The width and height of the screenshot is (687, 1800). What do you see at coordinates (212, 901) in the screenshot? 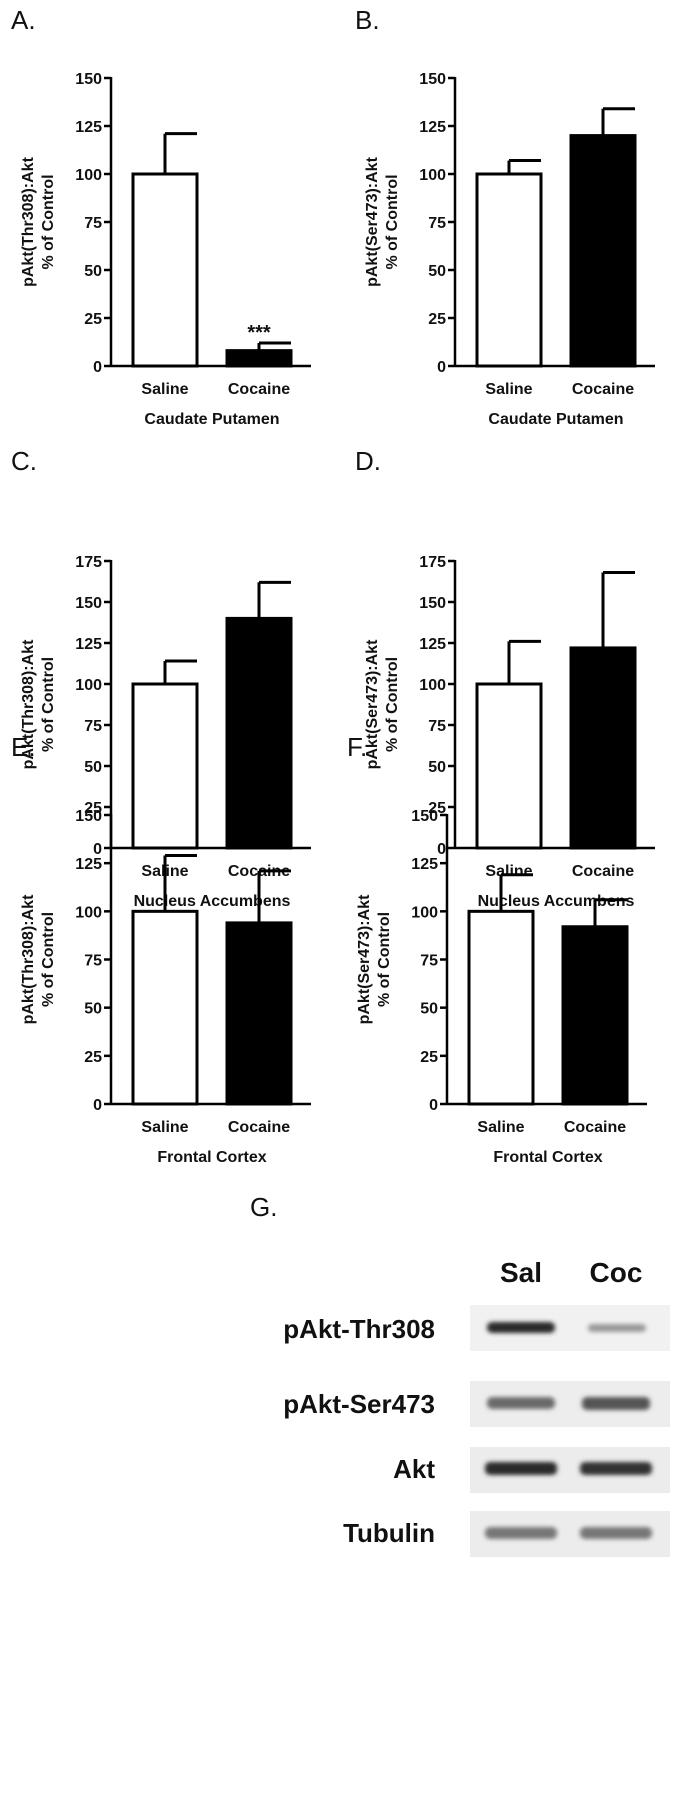
I see `x-axis-label: Nucleus Accumbens` at bounding box center [212, 901].